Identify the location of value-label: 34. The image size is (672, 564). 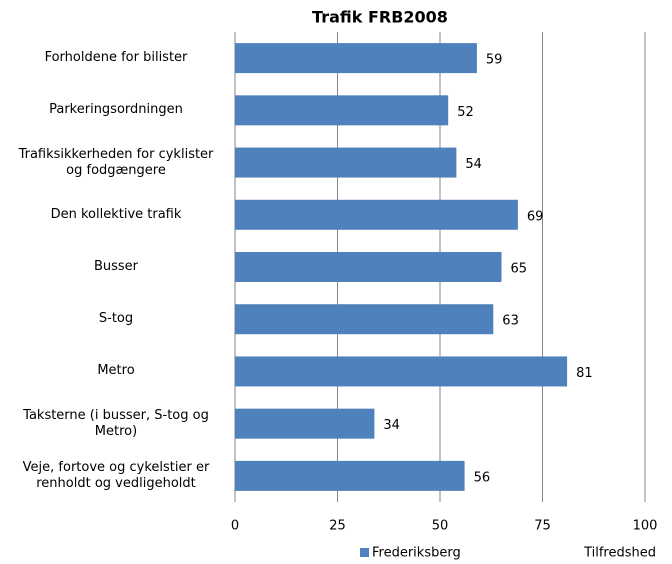
(391, 425).